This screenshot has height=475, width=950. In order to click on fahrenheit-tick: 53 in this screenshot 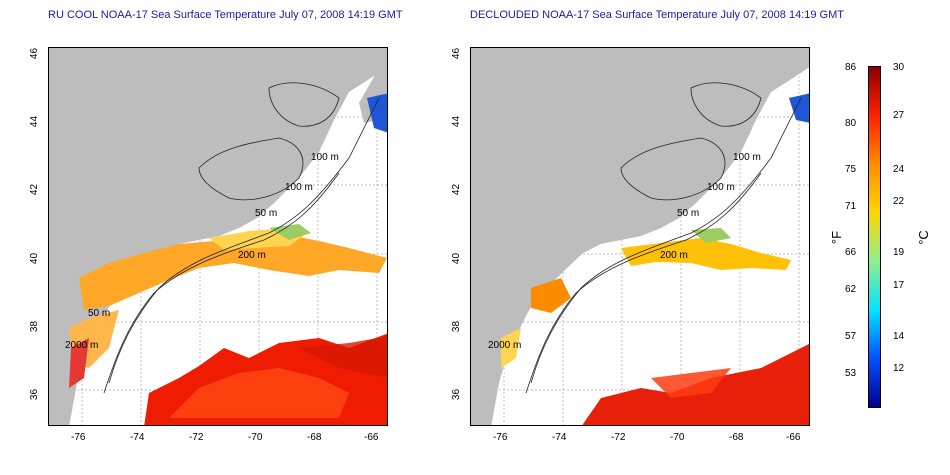, I will do `click(851, 373)`.